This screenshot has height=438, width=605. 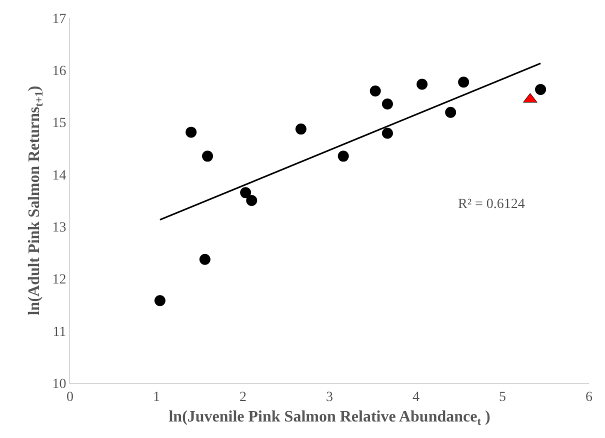 What do you see at coordinates (70, 397) in the screenshot?
I see `x-tick-label: 0` at bounding box center [70, 397].